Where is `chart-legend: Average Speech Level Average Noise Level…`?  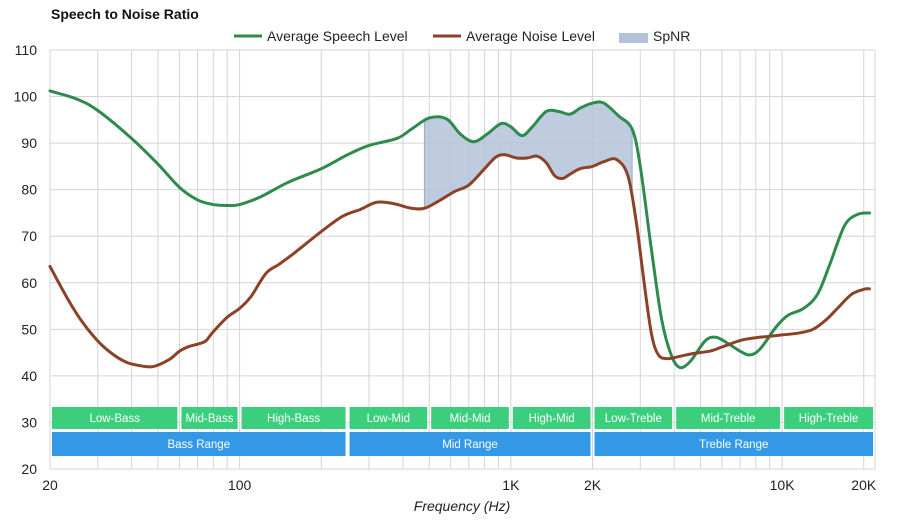 chart-legend: Average Speech Level Average Noise Level… is located at coordinates (462, 36).